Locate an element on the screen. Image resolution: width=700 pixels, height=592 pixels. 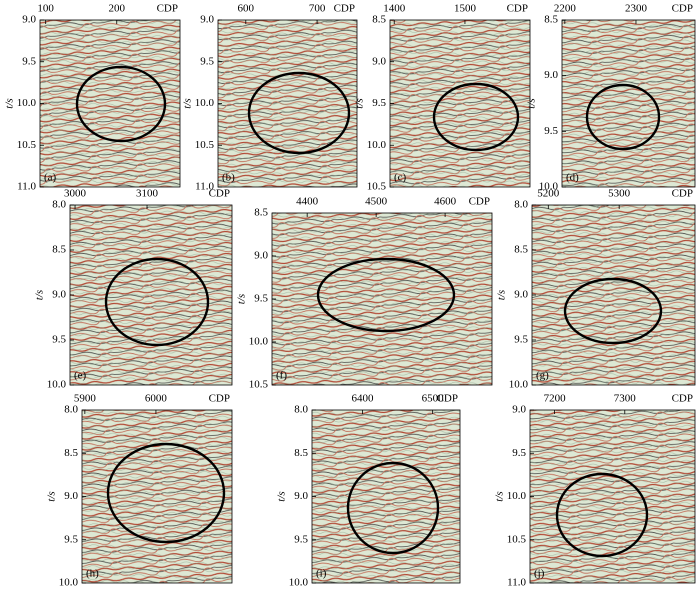
panel: 4400 4500 4600 8.5 9.0 9.5 10.0 10.5 CDP t/s (f) is located at coordinates (364, 293).